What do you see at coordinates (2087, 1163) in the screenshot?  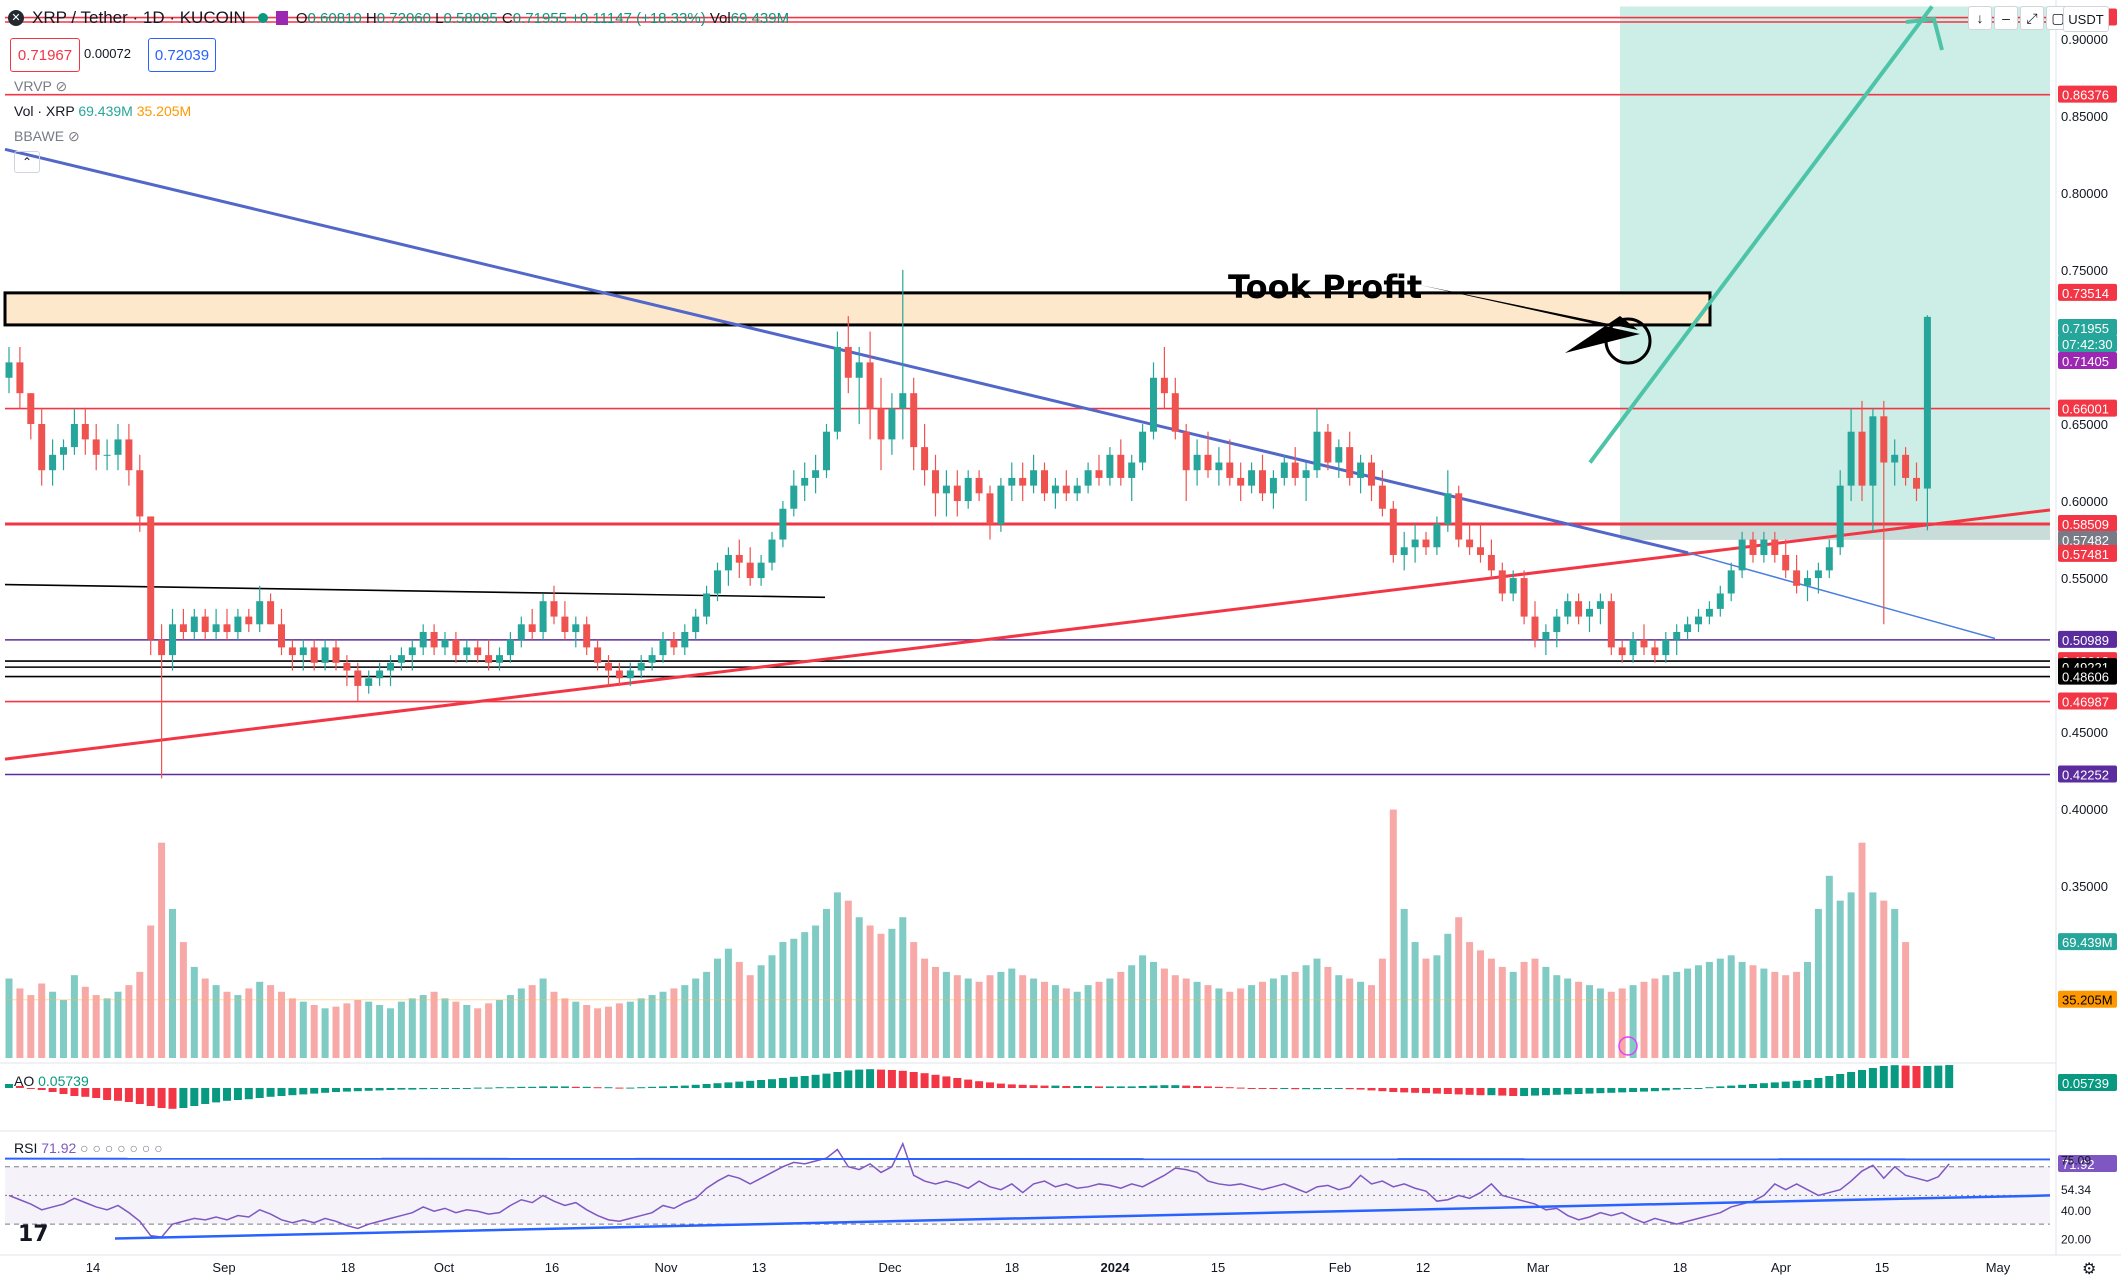 I see `axis-label-bg` at bounding box center [2087, 1163].